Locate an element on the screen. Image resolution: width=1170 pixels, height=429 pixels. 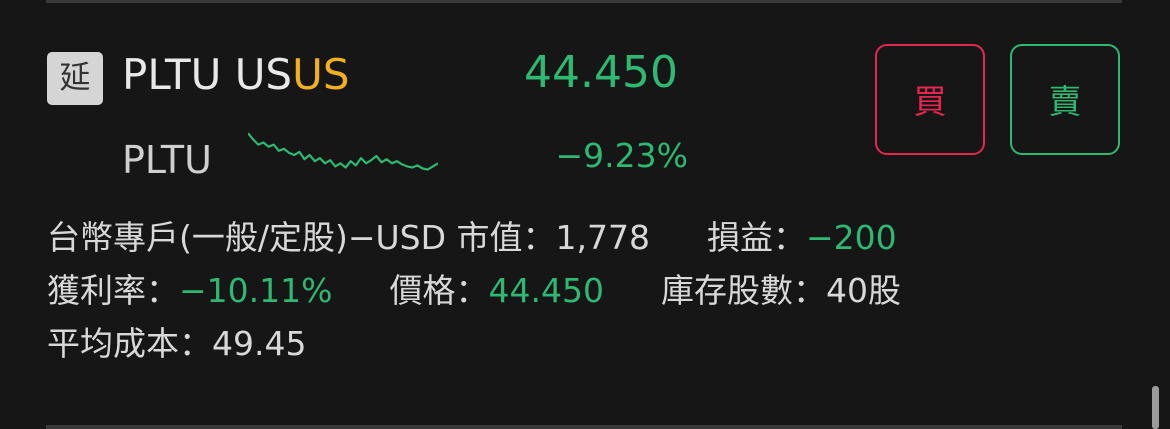
sparkline-path is located at coordinates (343, 151).